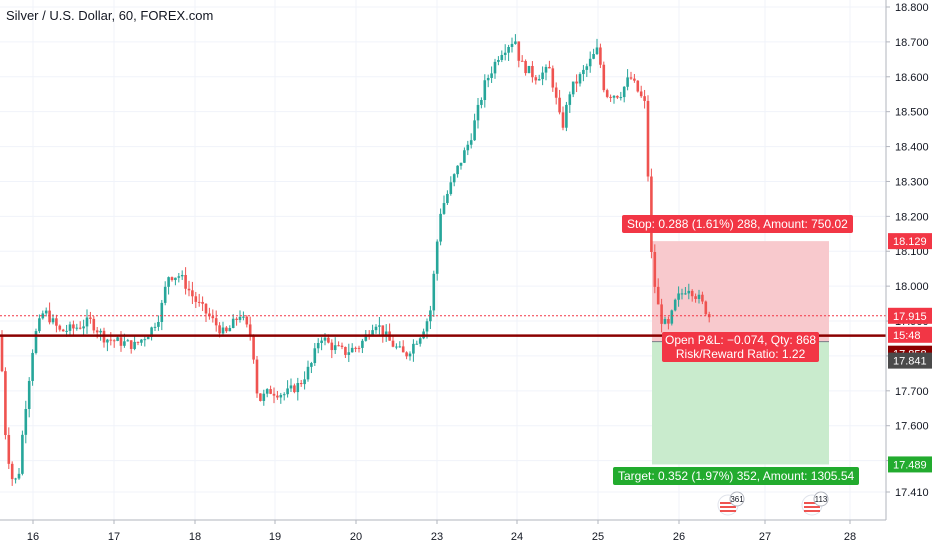 Image resolution: width=932 pixels, height=550 pixels. Describe the element at coordinates (912, 43) in the screenshot. I see `price-tick-label: 18.700` at that location.